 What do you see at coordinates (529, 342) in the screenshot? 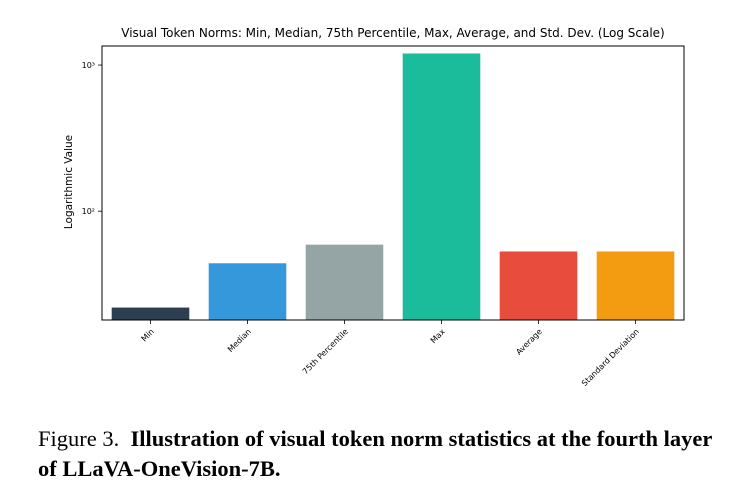
I see `x-tick-label: Average` at bounding box center [529, 342].